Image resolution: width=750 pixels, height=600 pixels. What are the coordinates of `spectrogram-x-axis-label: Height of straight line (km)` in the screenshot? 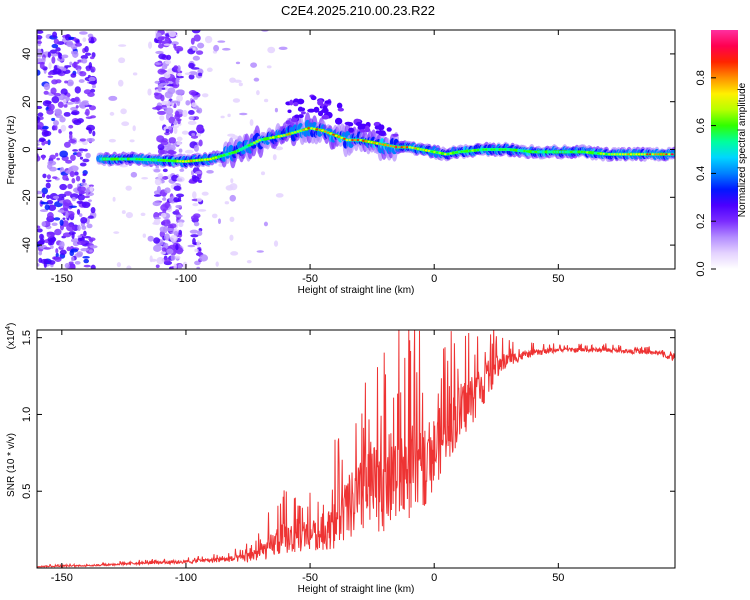 It's located at (356, 290).